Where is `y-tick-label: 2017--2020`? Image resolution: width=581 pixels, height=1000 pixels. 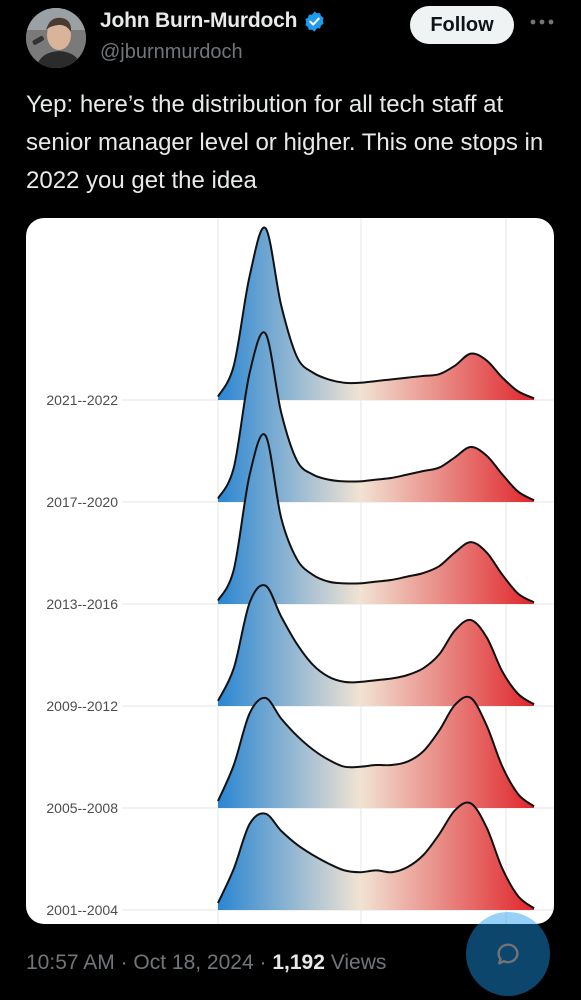
y-tick-label: 2017--2020 is located at coordinates (82, 502).